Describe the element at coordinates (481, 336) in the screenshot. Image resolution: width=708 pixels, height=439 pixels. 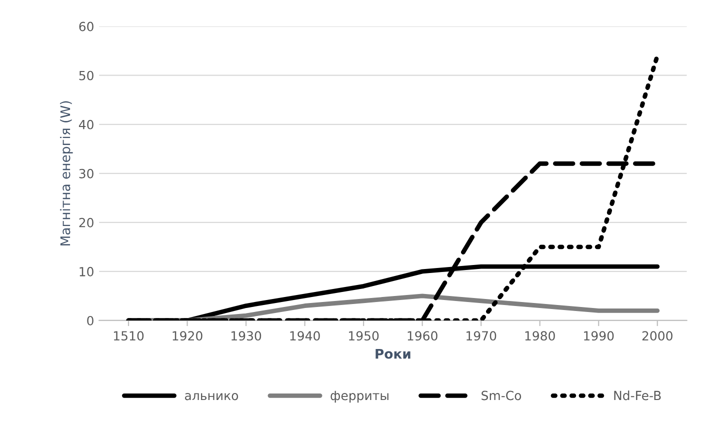
I see `x-tick-label: 1970` at that location.